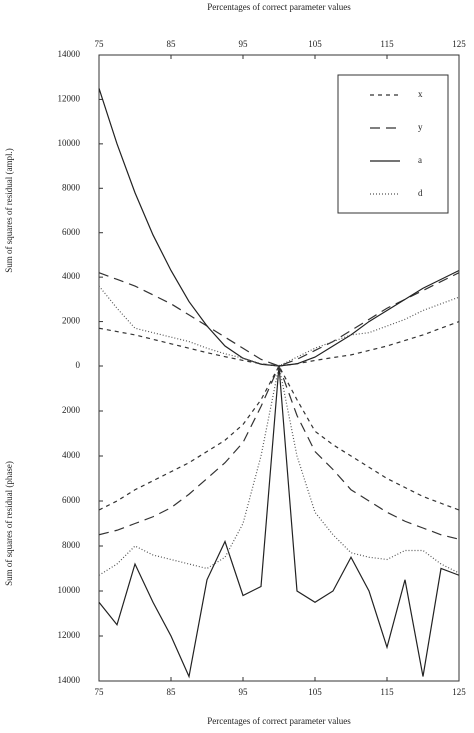  What do you see at coordinates (78, 365) in the screenshot?
I see `y-tick-label: 0` at bounding box center [78, 365].